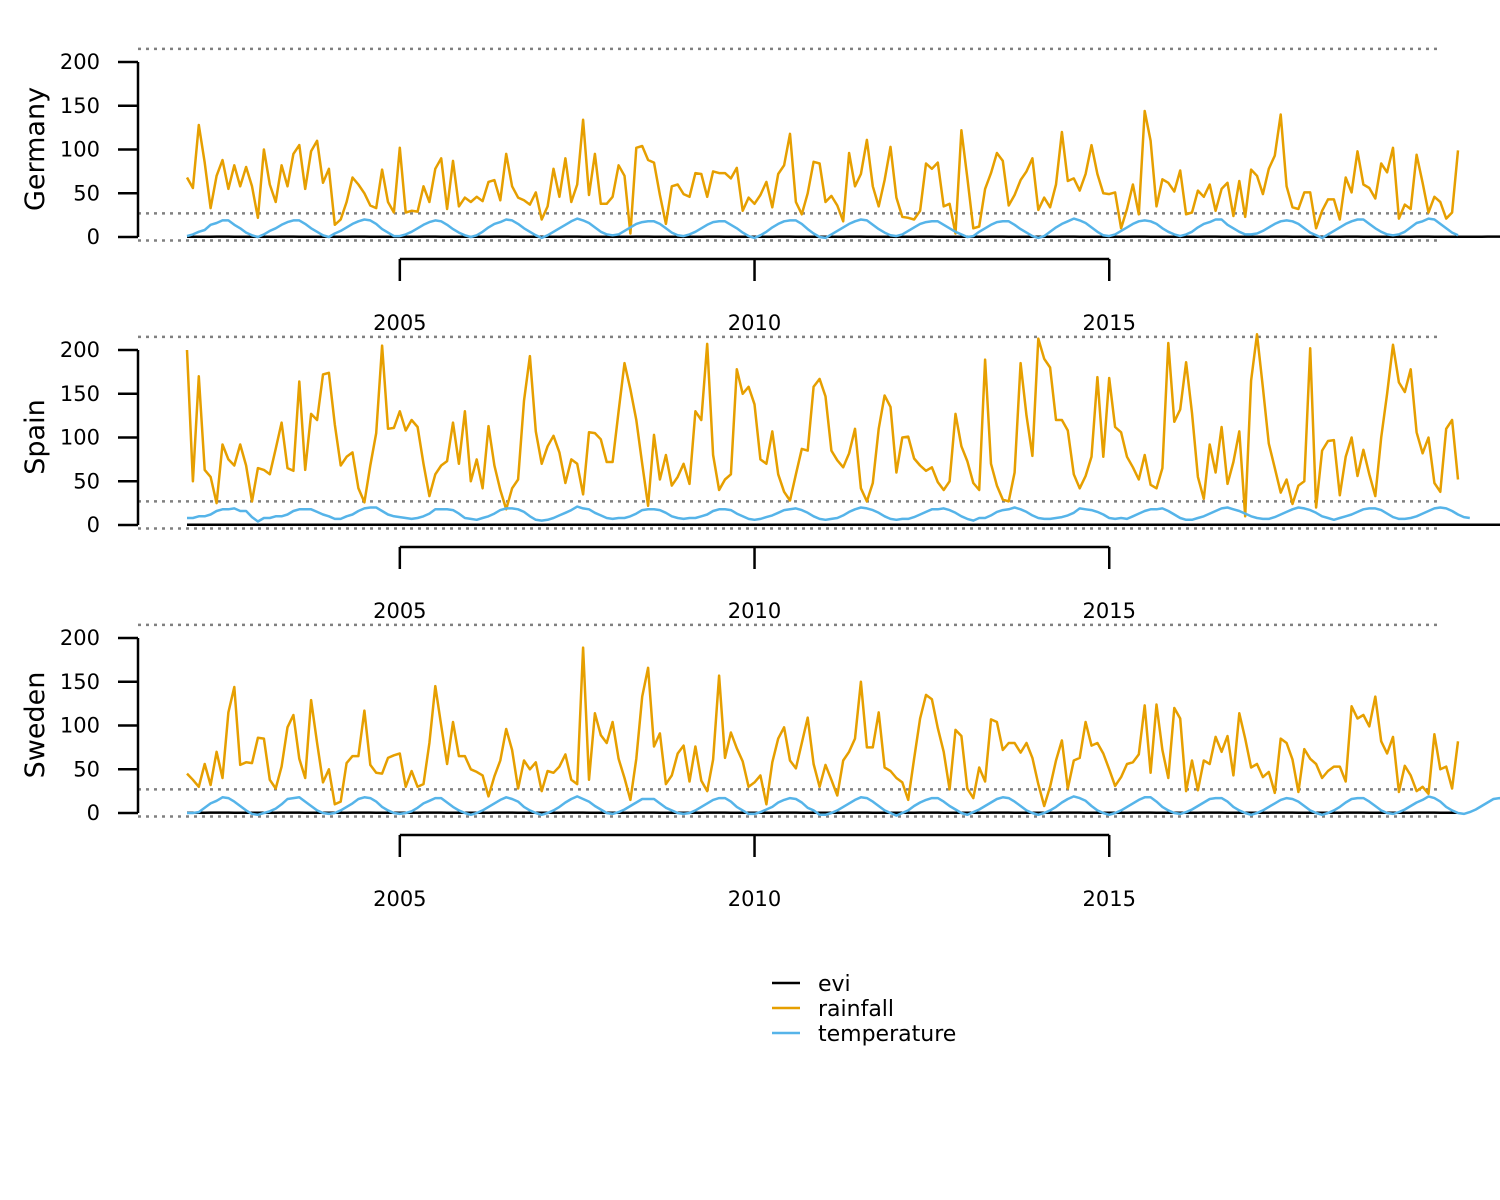 This screenshot has width=1500, height=1200. What do you see at coordinates (35, 725) in the screenshot?
I see `panel-title: Sweden` at bounding box center [35, 725].